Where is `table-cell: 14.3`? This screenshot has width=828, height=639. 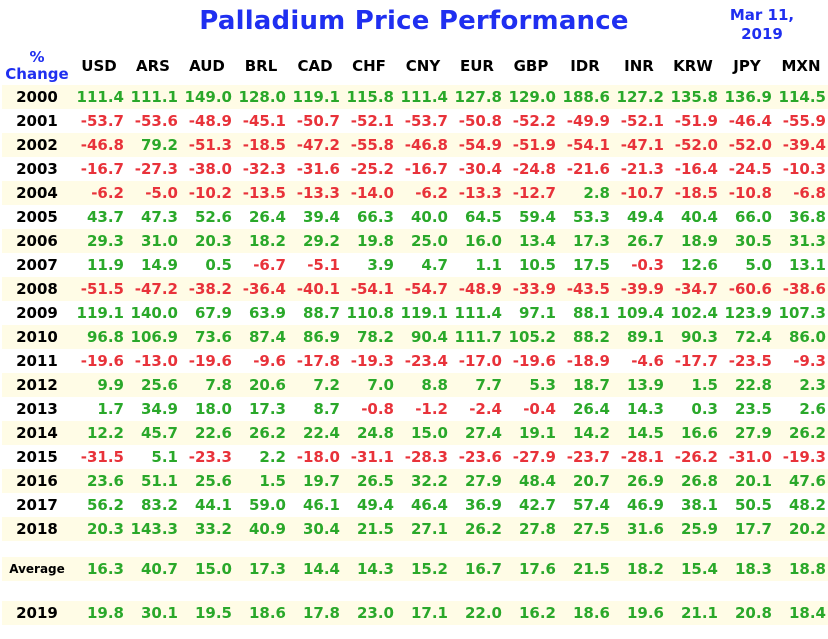 table-cell: 14.3 is located at coordinates (369, 569).